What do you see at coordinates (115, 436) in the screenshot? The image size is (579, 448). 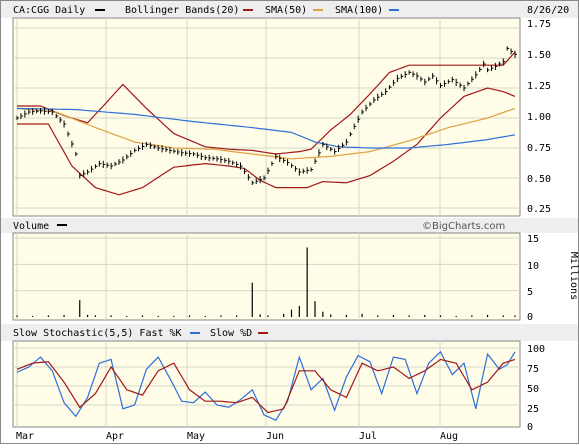 I see `x-label-apr: Apr` at bounding box center [115, 436].